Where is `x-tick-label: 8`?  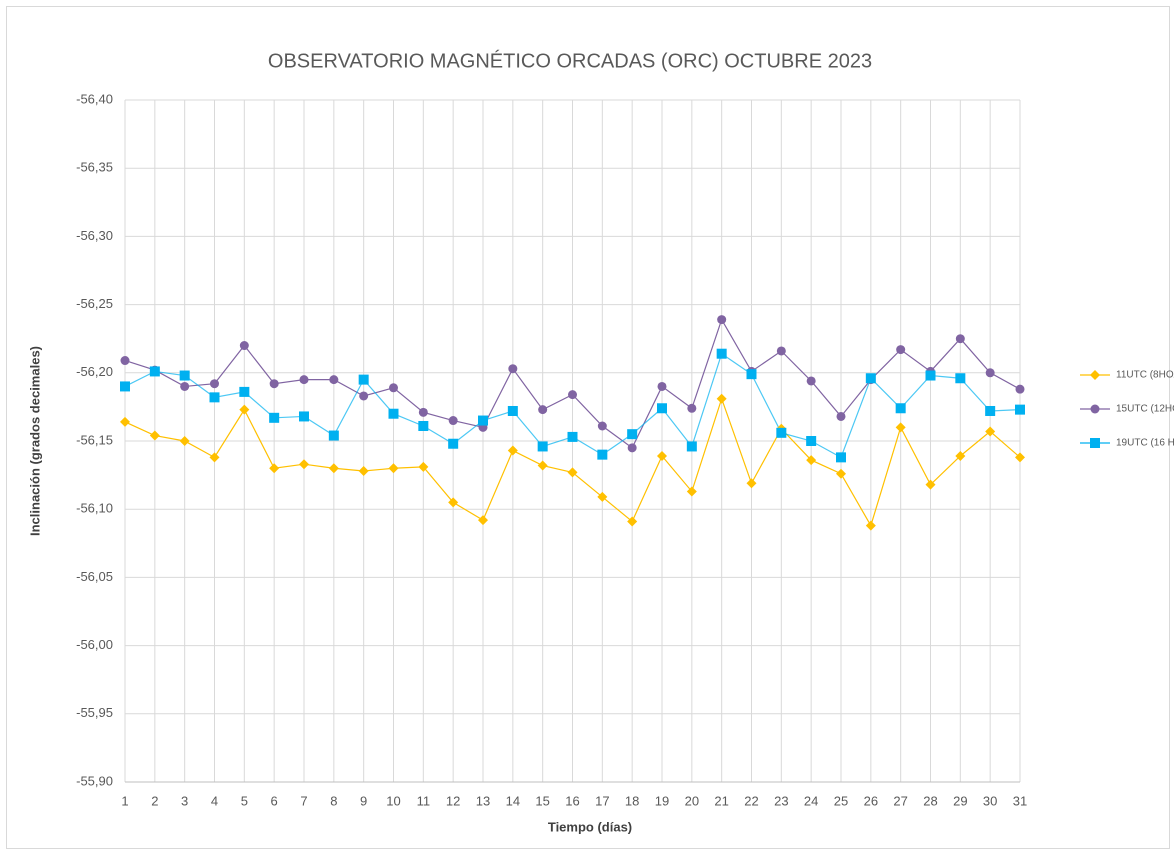 x-tick-label: 8 is located at coordinates (333, 800).